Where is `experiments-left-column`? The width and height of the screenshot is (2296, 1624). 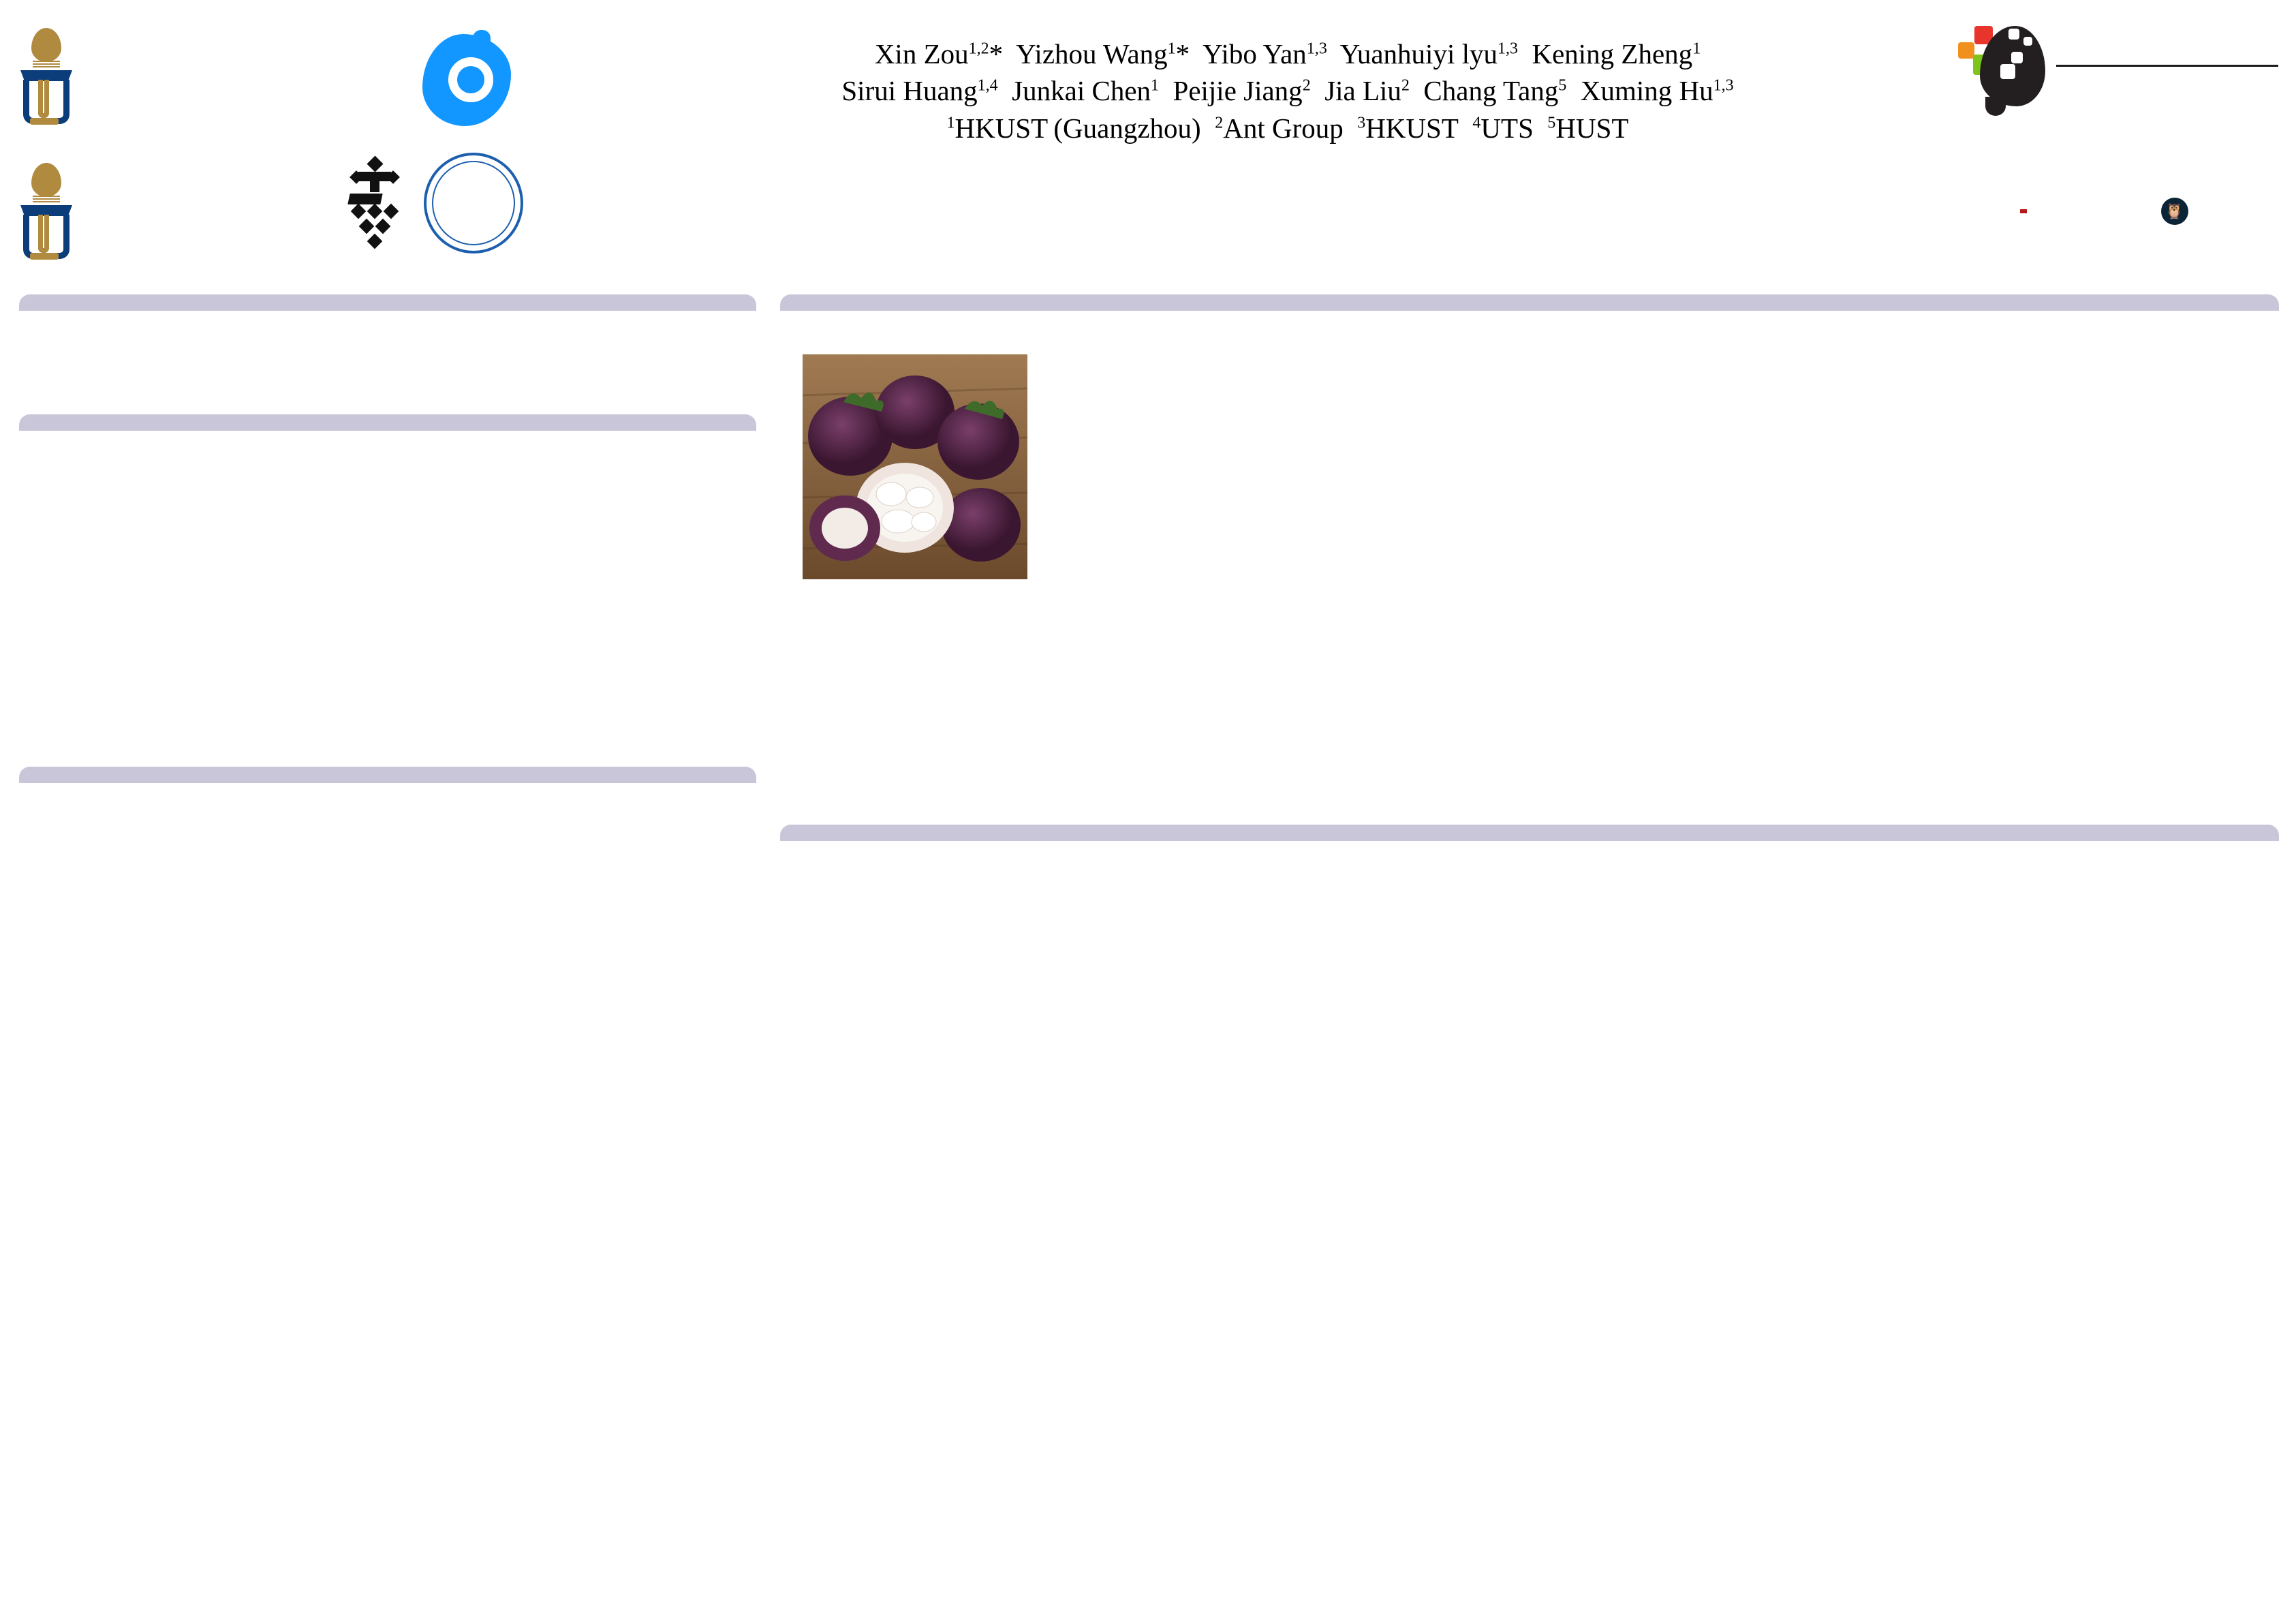 experiments-left-column is located at coordinates (1166, 912).